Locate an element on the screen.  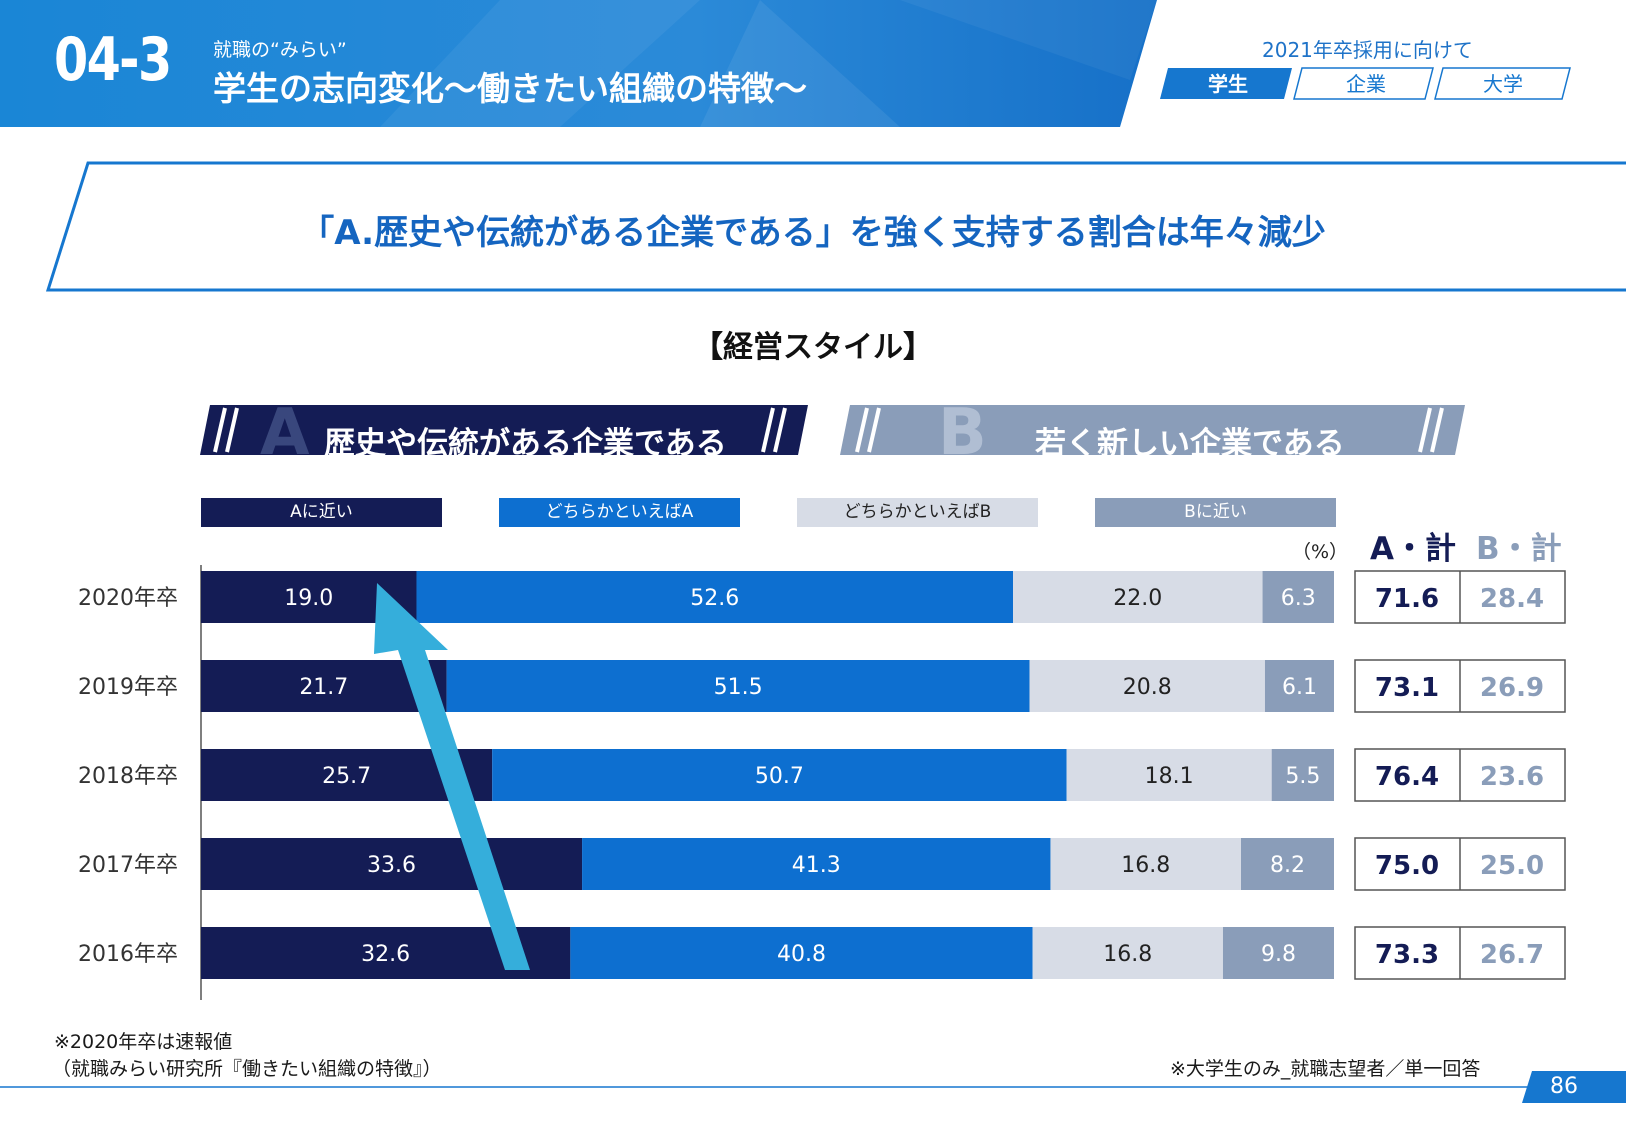
bar-value-label: 33.6 is located at coordinates (391, 865).